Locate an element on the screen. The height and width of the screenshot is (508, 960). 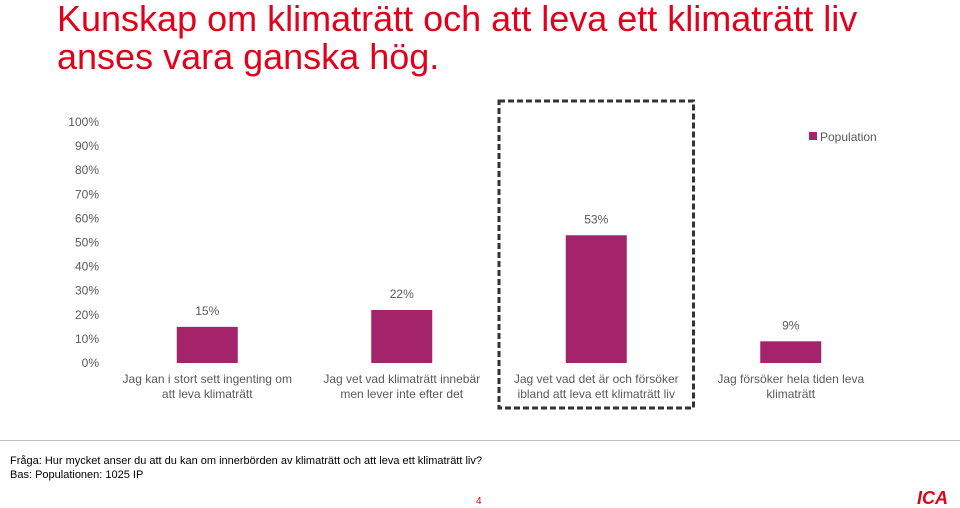
legend-label: Population is located at coordinates (848, 137).